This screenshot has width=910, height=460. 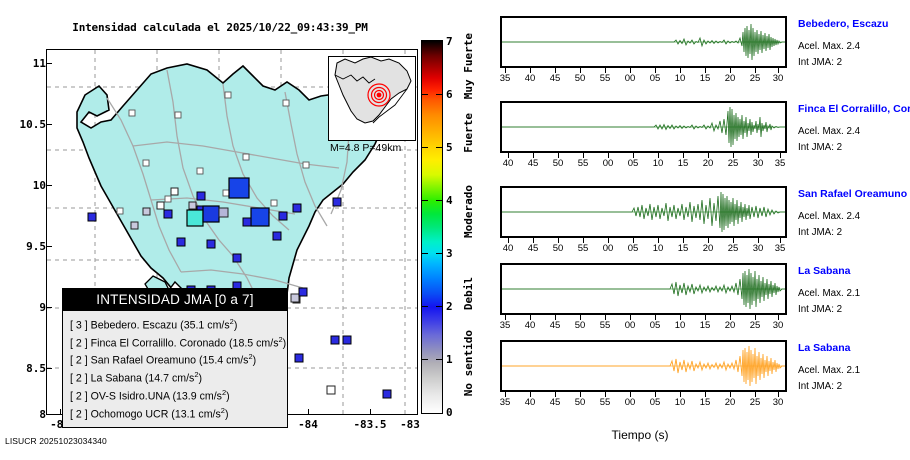 I want to click on trace-station-name: Bebedero, Escazu, so click(x=843, y=24).